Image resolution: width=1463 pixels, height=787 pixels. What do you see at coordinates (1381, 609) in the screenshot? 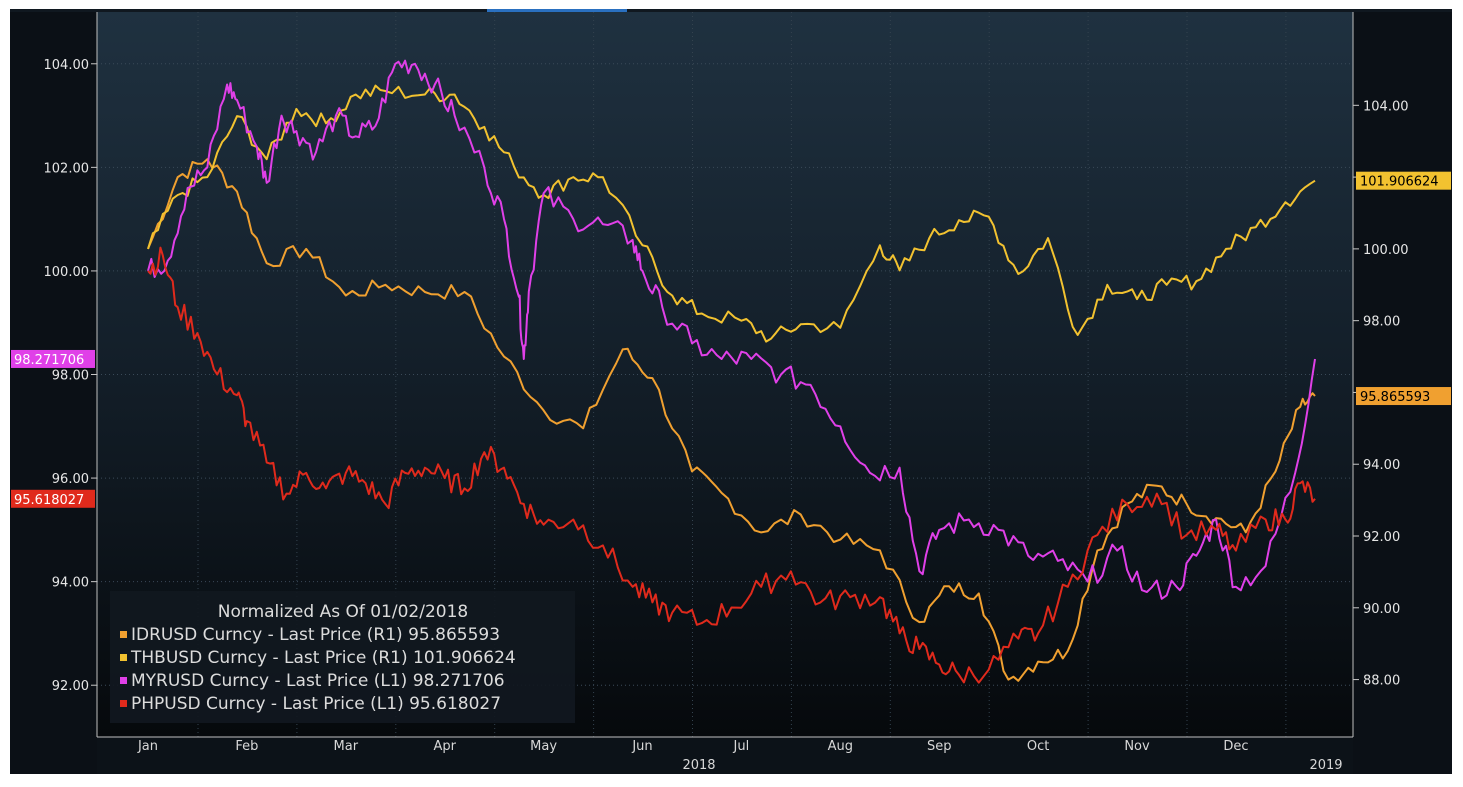
I see `right-tick-label: 90.00` at bounding box center [1381, 609].